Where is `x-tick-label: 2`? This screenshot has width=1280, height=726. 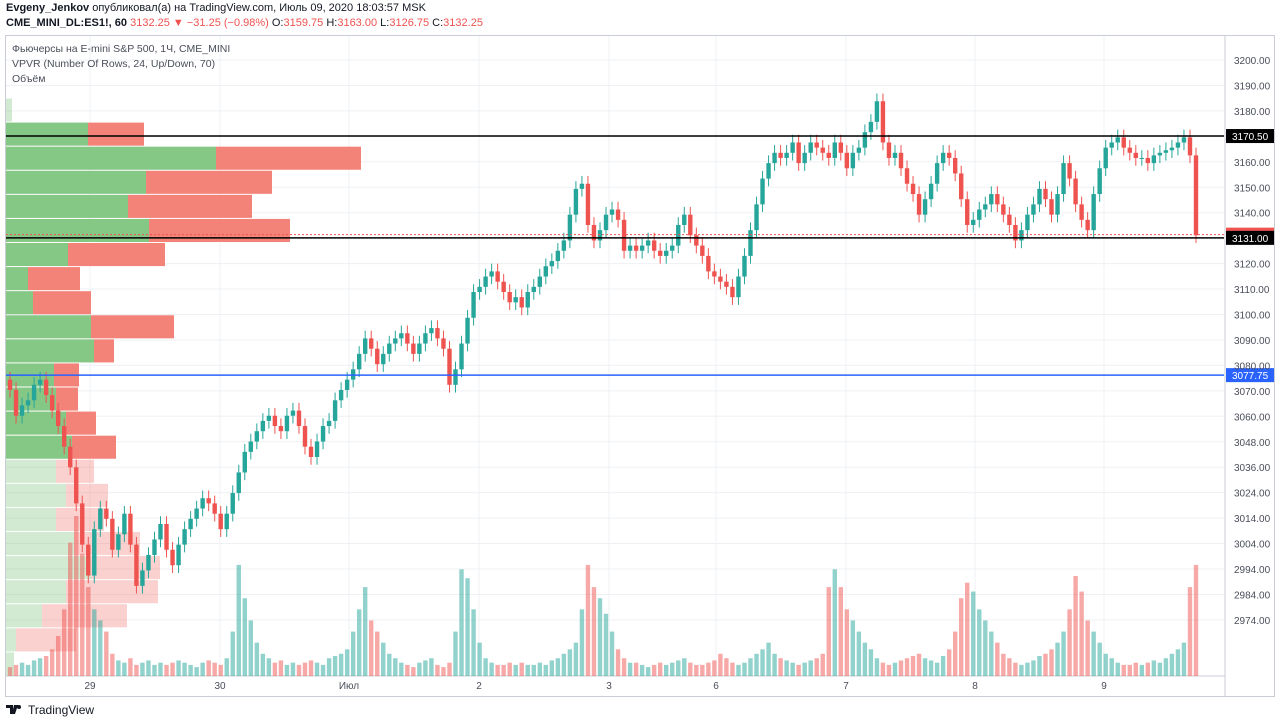
x-tick-label: 2 is located at coordinates (479, 686).